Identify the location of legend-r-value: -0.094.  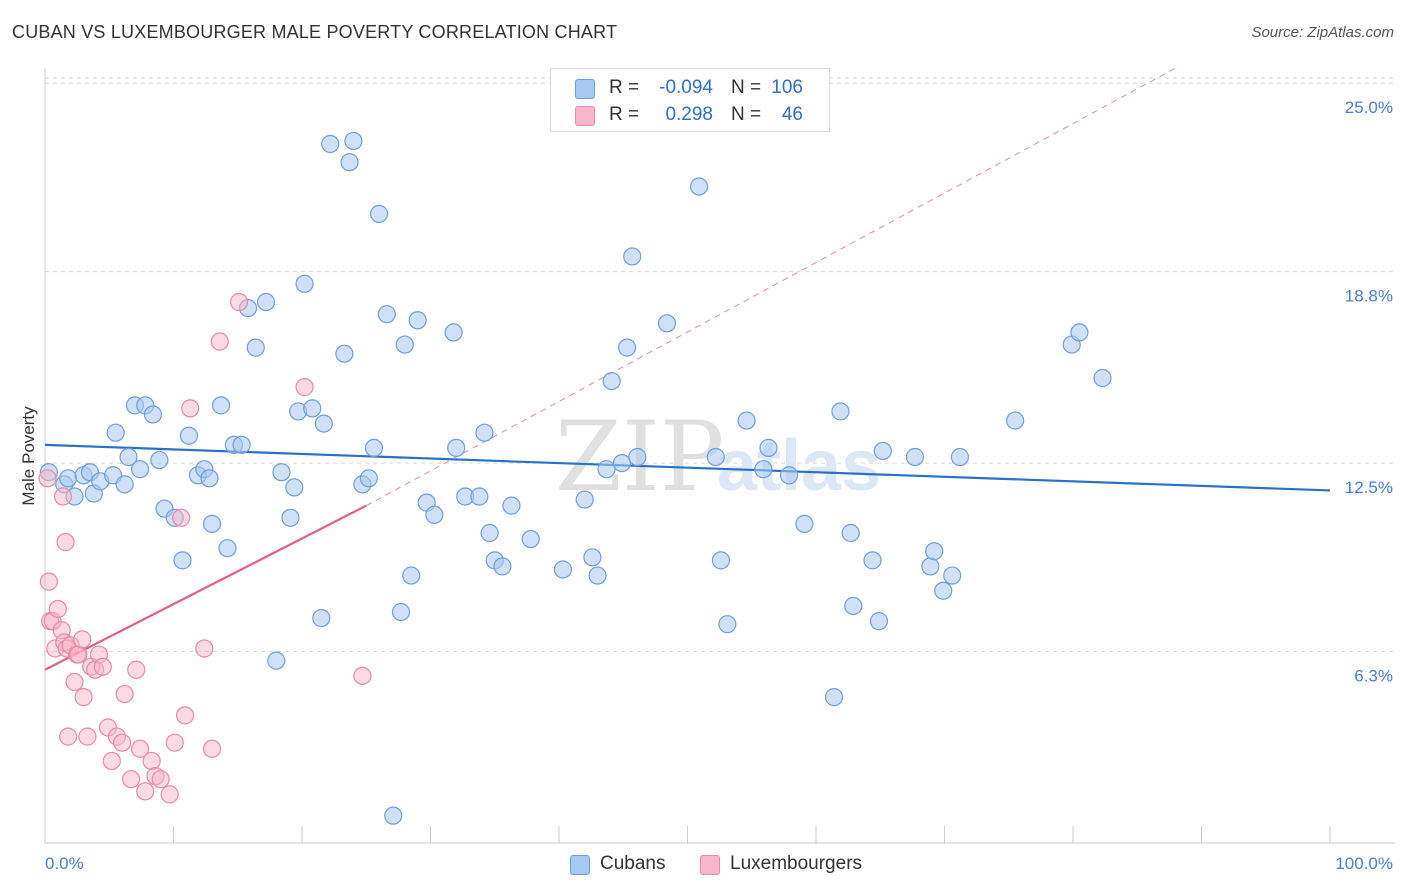
(686, 87).